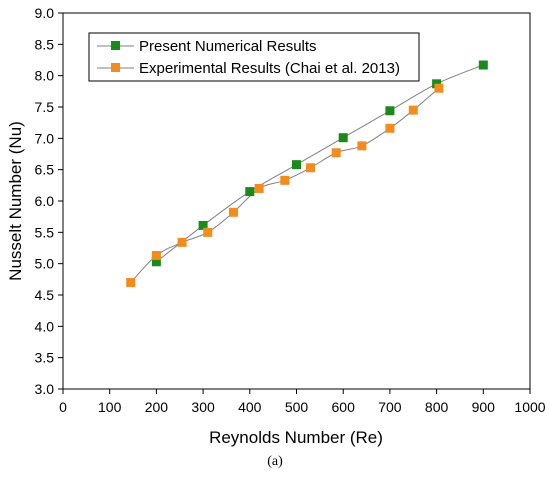 This screenshot has height=482, width=550. I want to click on legend-label-numerical: Present Numerical Results, so click(228, 46).